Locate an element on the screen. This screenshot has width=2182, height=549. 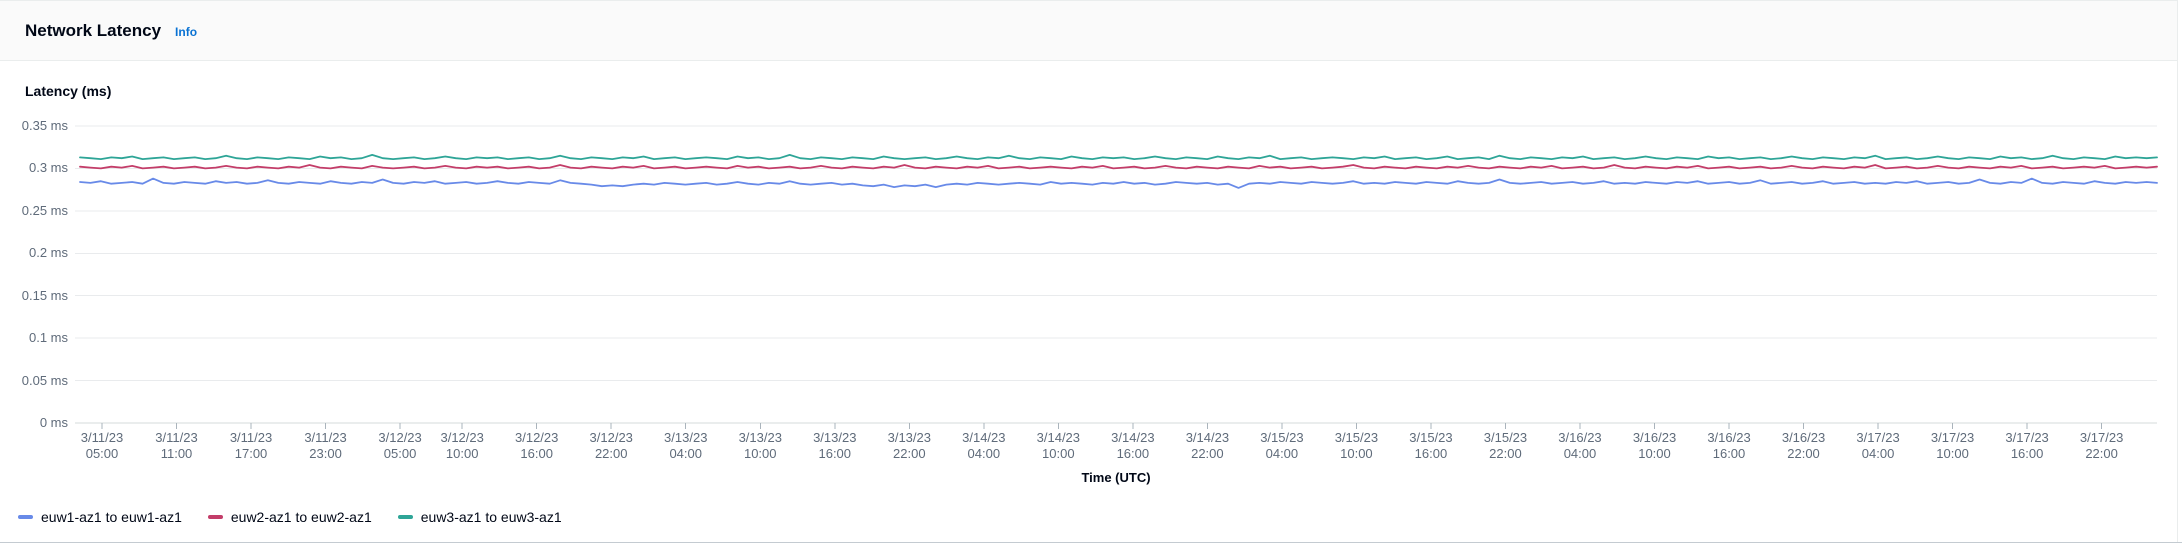
y-axis-tick-label: 0.3 ms is located at coordinates (48, 168).